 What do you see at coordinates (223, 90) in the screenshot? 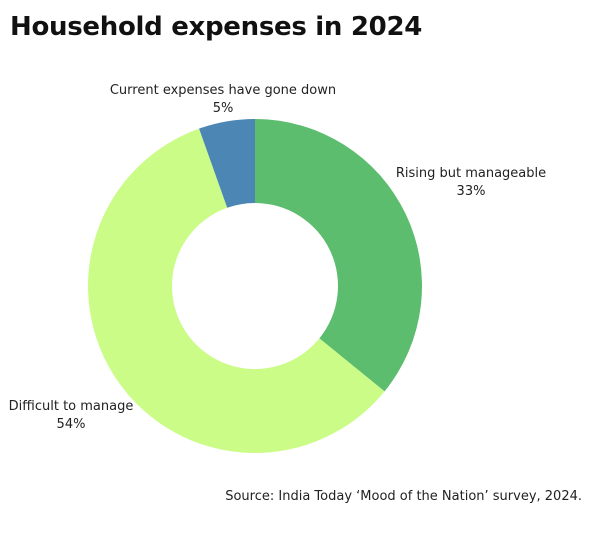
I see `slice-label-category: Current expenses have gone down` at bounding box center [223, 90].